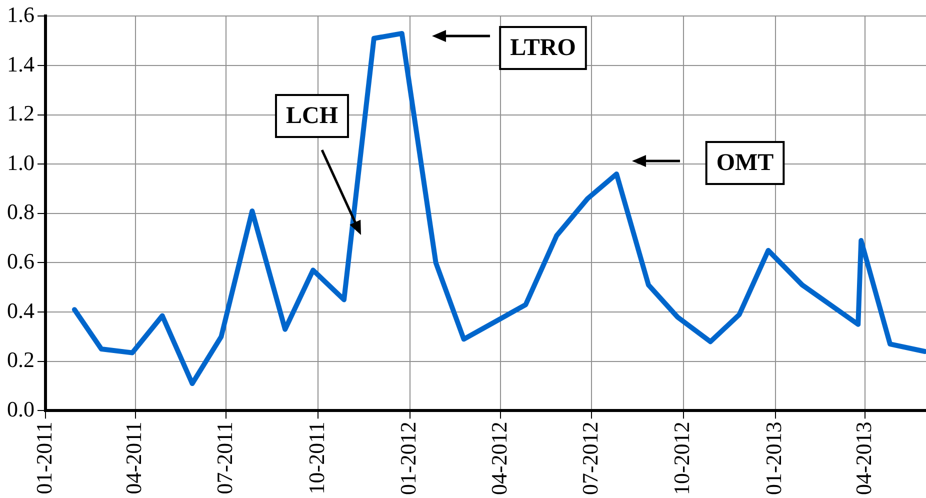 The width and height of the screenshot is (926, 498). Describe the element at coordinates (20, 359) in the screenshot. I see `y-tick-label: 0.2` at that location.